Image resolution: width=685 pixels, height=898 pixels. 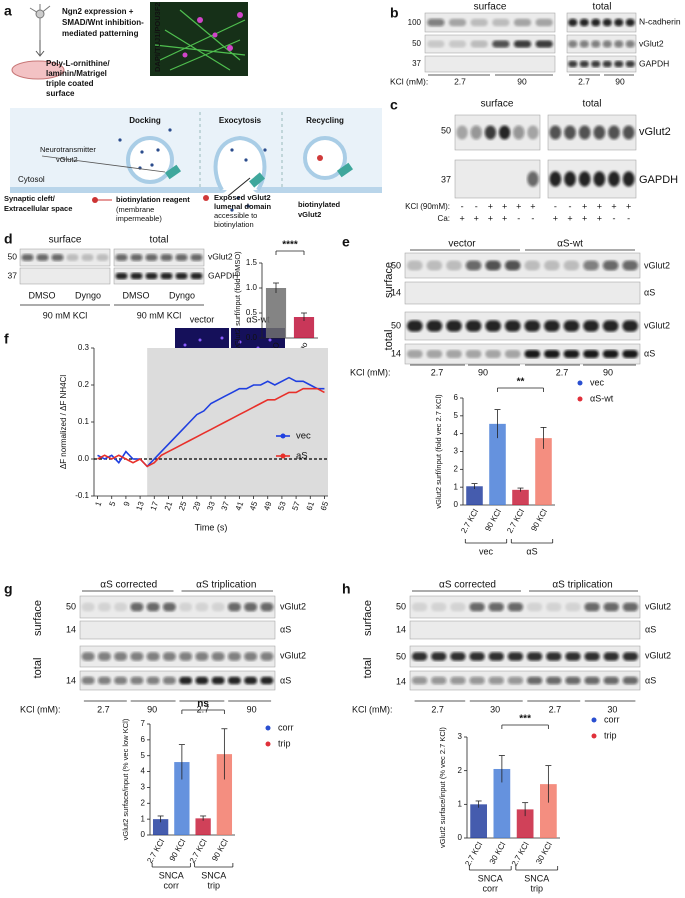 I want to click on label: lumenal domain, so click(x=243, y=206).